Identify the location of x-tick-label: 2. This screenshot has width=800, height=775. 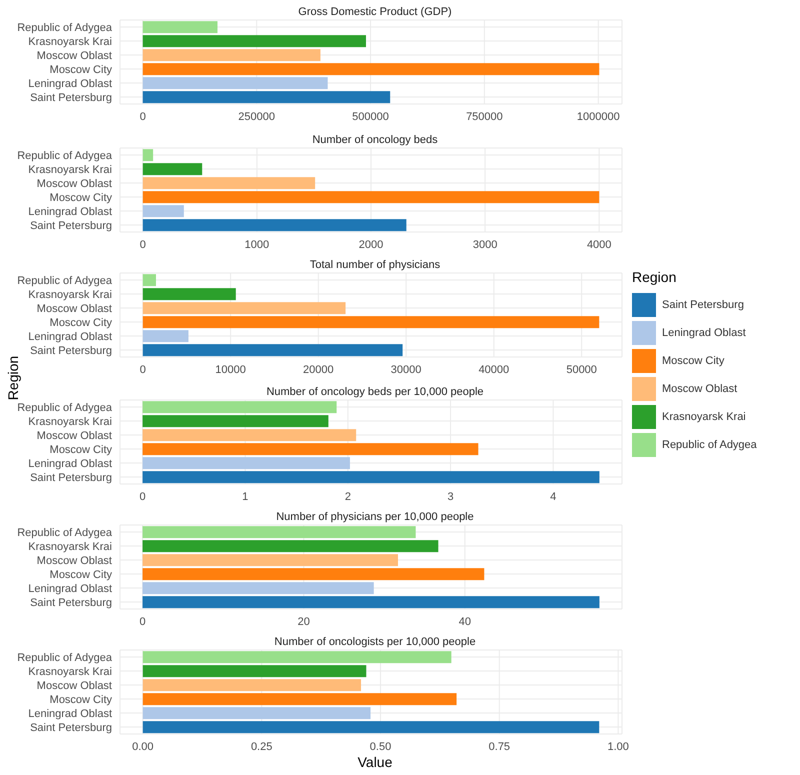
(347, 496).